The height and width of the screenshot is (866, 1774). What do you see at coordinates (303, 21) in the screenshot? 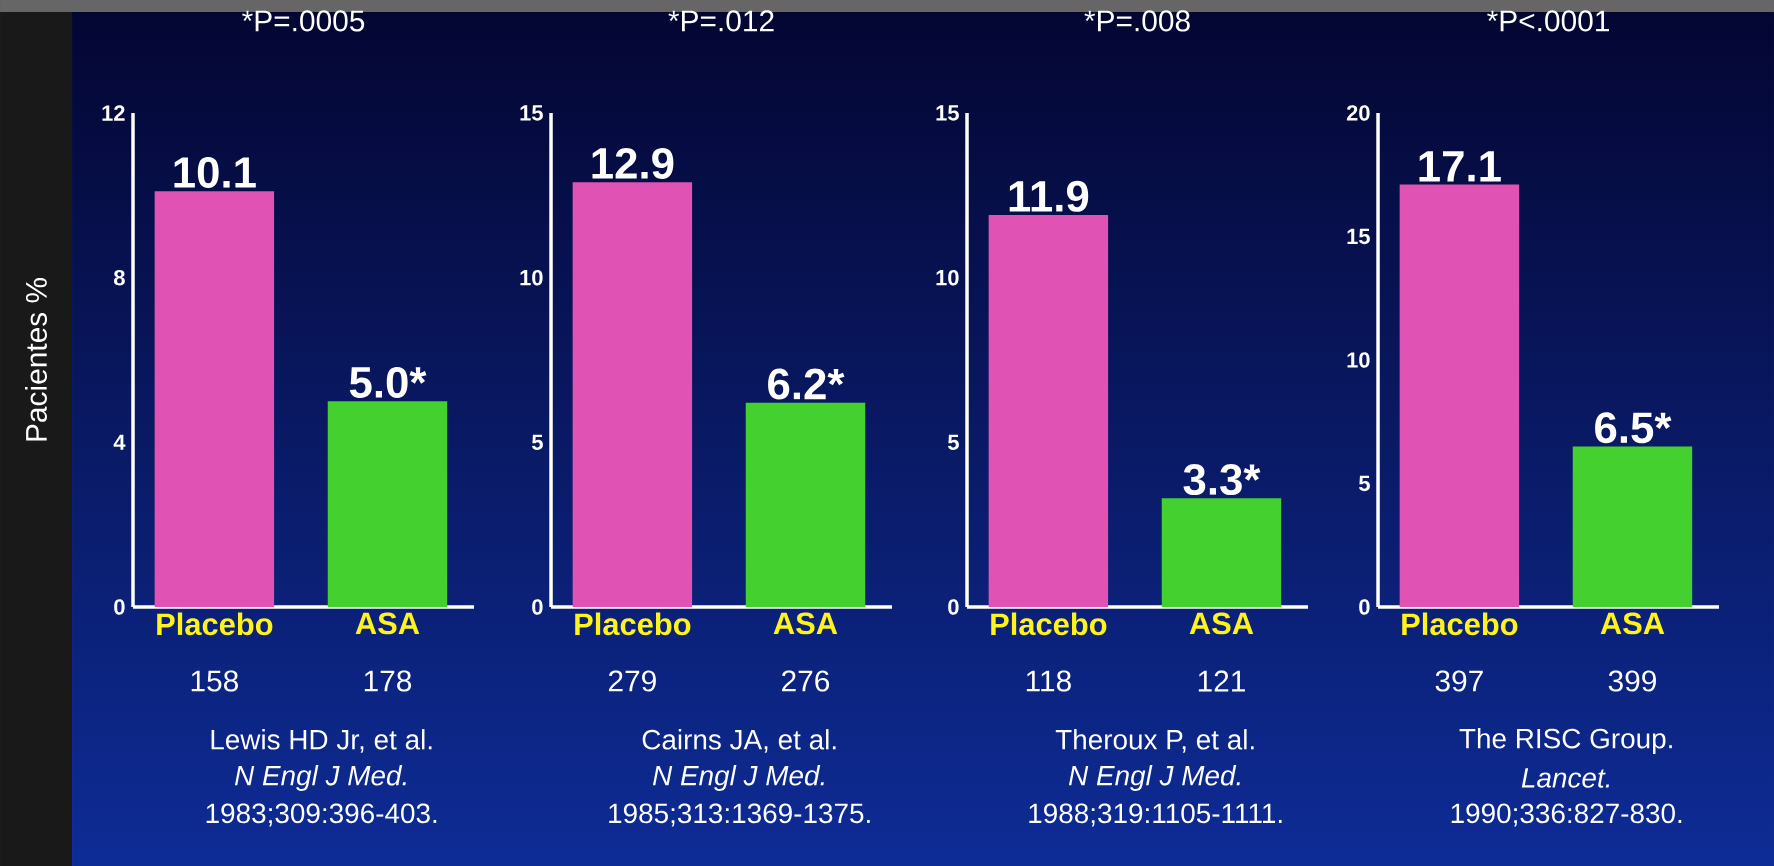
I see `chart-title: *P=.0005` at bounding box center [303, 21].